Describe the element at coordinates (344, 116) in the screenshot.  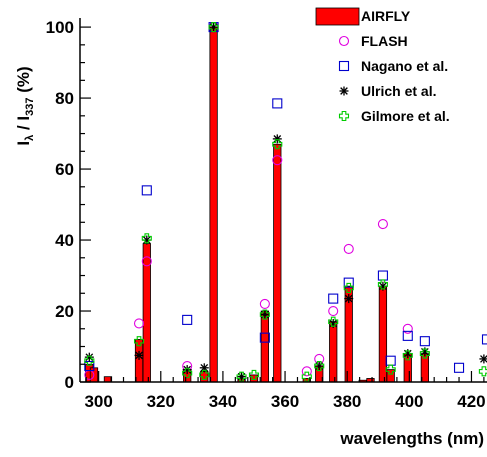
I see `legend-swatch-cross` at that location.